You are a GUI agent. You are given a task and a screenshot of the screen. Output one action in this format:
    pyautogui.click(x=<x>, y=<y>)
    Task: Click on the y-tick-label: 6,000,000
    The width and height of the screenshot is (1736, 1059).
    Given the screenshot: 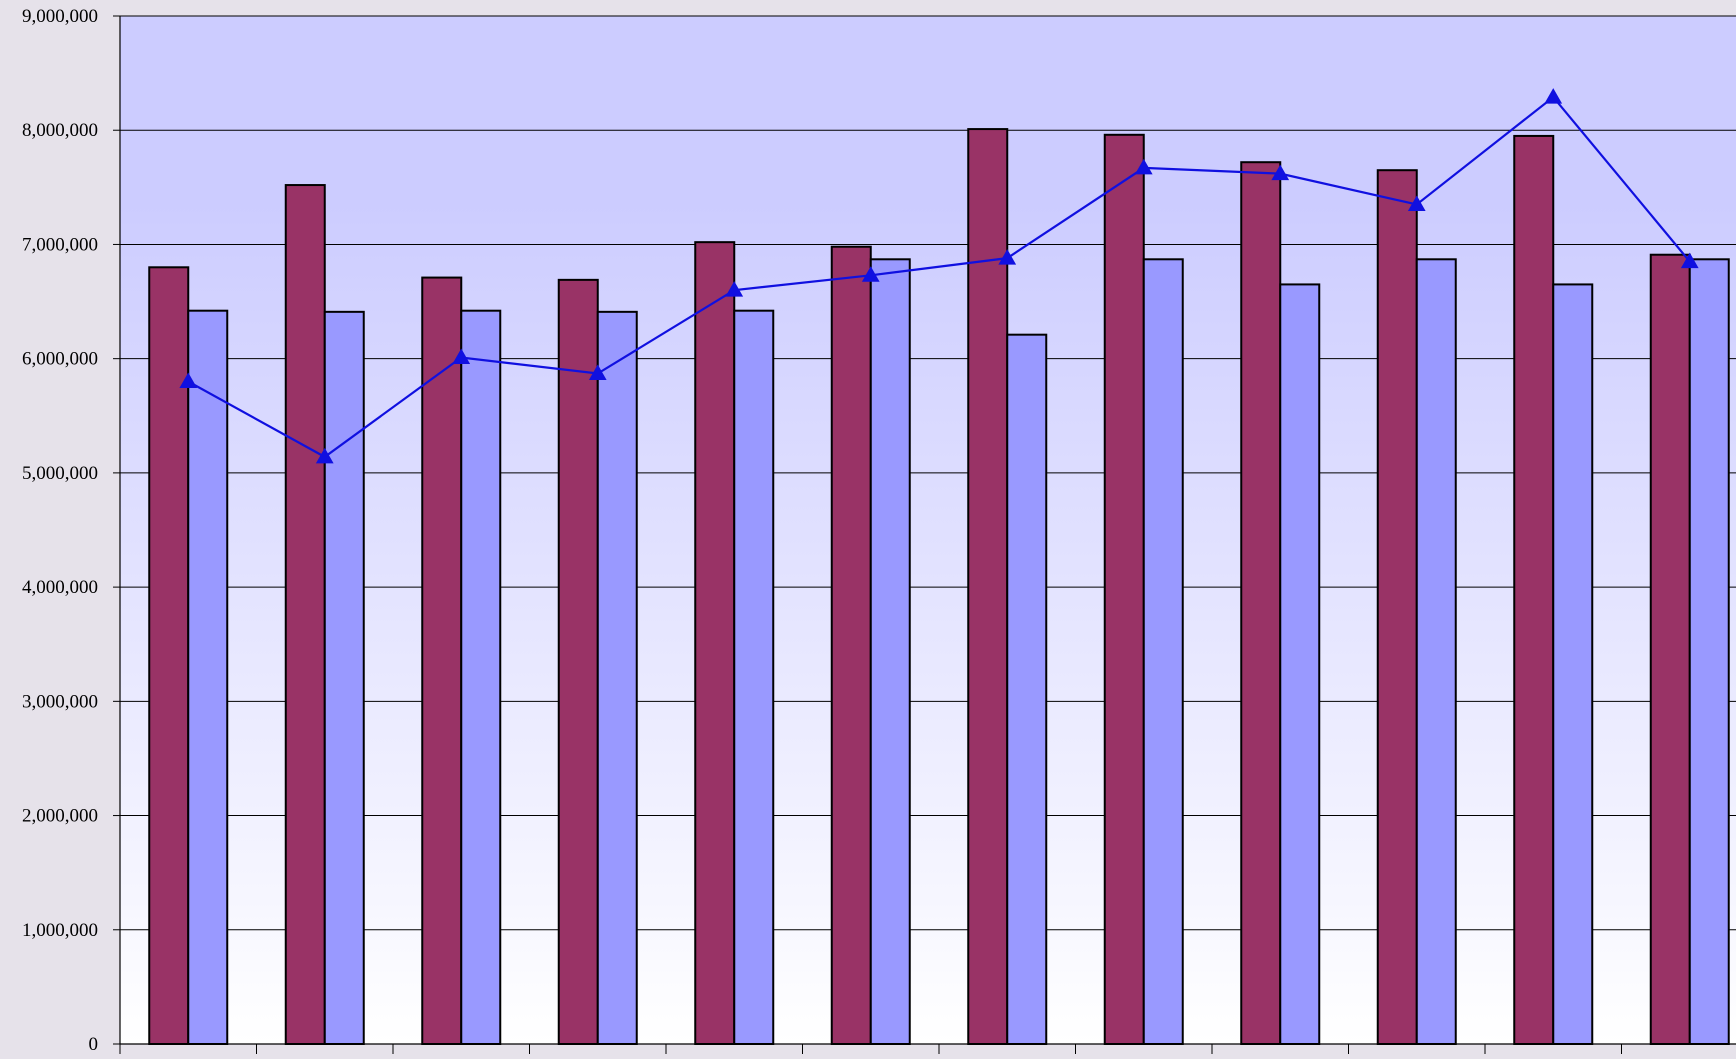 What is the action you would take?
    pyautogui.click(x=60, y=359)
    